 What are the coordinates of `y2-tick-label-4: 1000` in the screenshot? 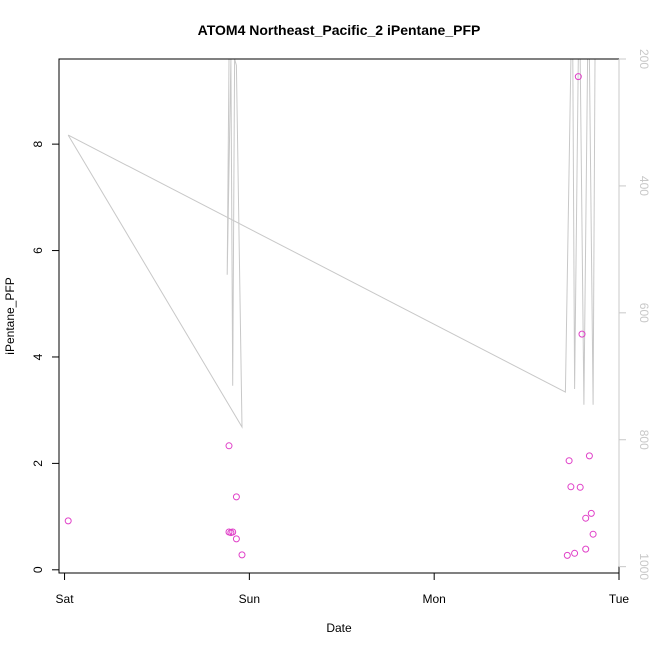 It's located at (643, 566).